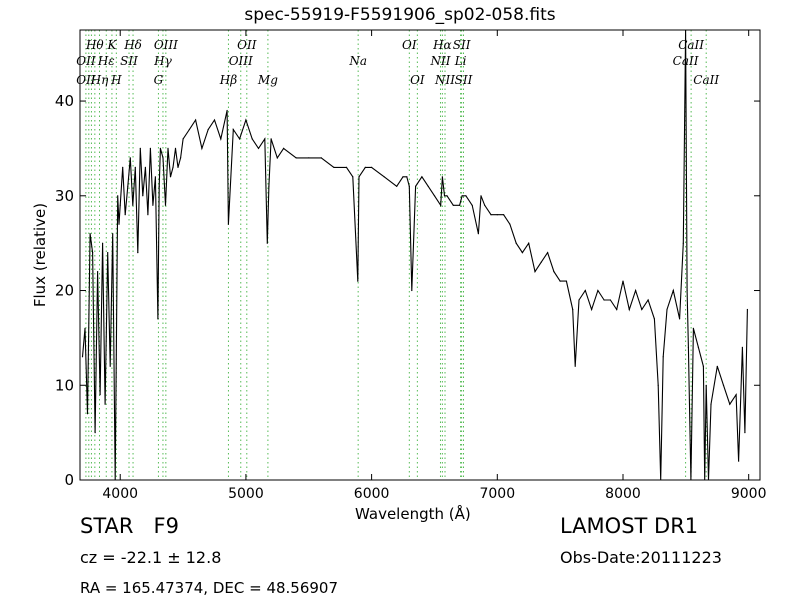 The image size is (800, 600). Describe the element at coordinates (706, 80) in the screenshot. I see `spectral-line-annotation: CaII` at that location.